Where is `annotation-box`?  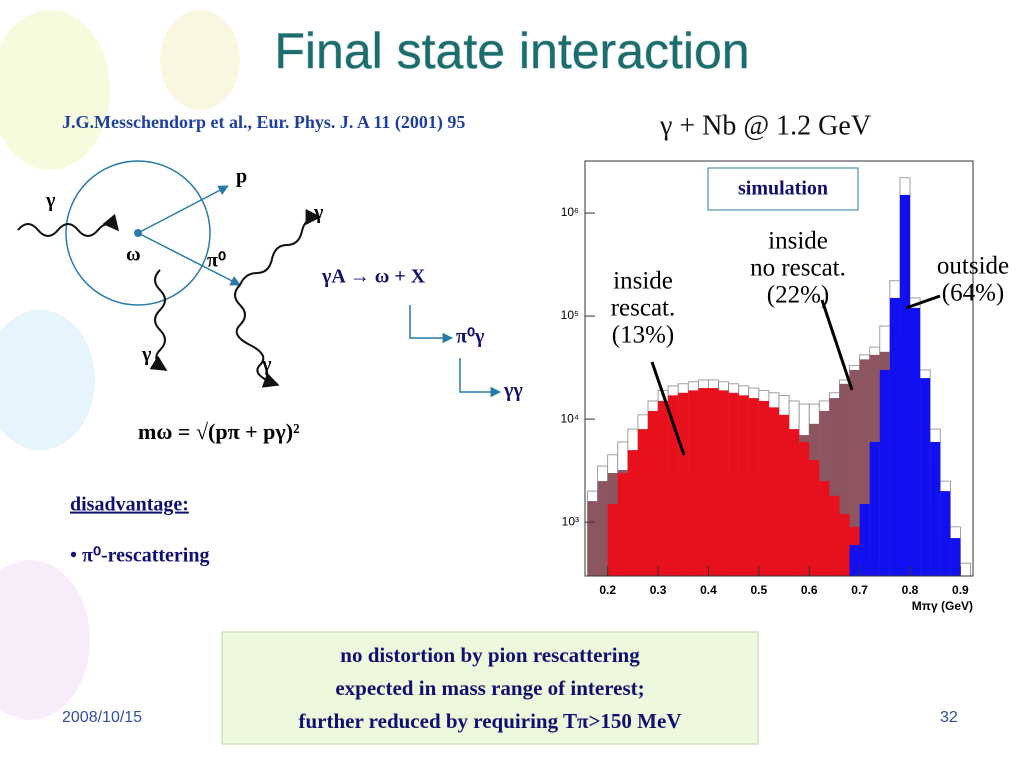 annotation-box is located at coordinates (783, 189).